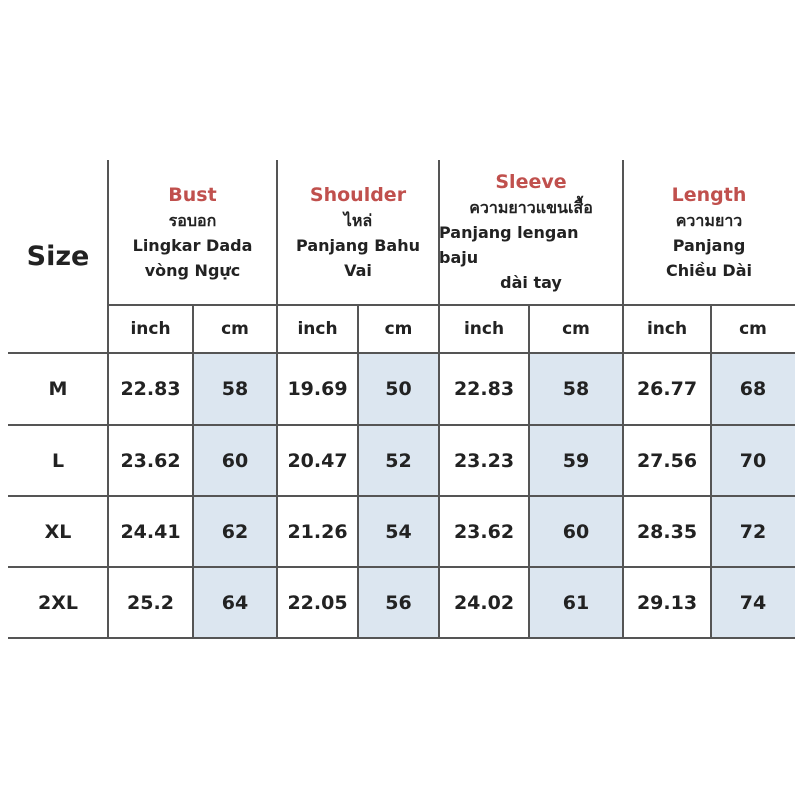 The image size is (800, 800). What do you see at coordinates (192, 194) in the screenshot?
I see `group-title: Bust` at bounding box center [192, 194].